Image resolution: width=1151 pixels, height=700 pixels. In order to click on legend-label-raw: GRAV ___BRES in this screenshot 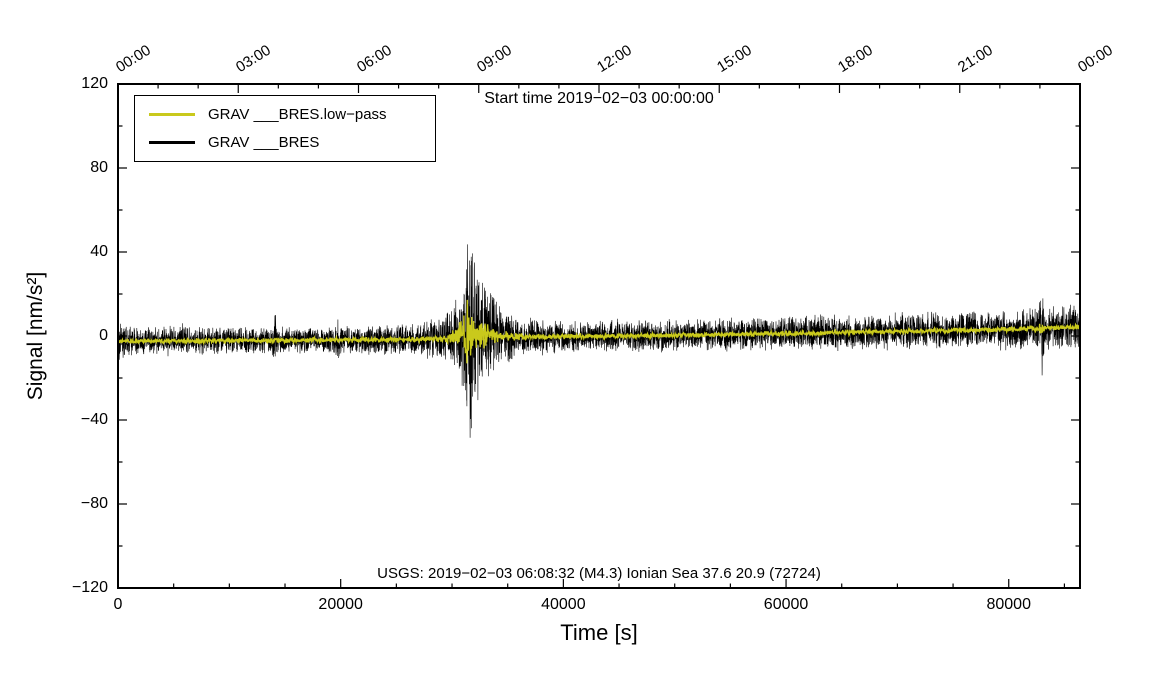, I will do `click(264, 142)`.